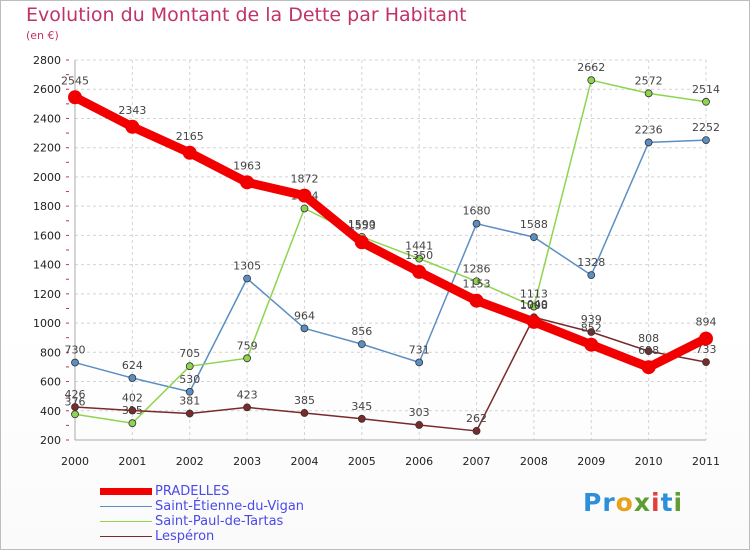  What do you see at coordinates (304, 461) in the screenshot?
I see `x-tick-label: 2004` at bounding box center [304, 461].